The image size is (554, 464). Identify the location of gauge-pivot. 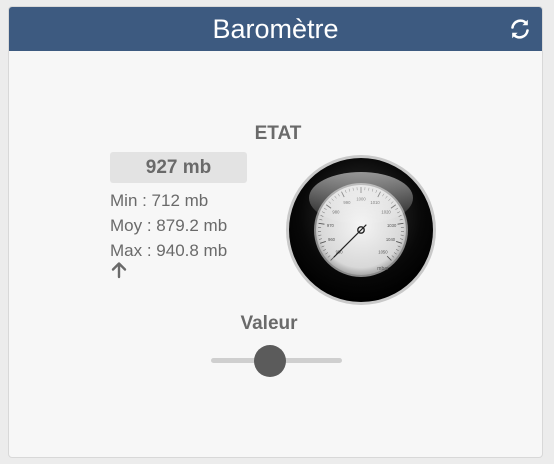
(361, 230).